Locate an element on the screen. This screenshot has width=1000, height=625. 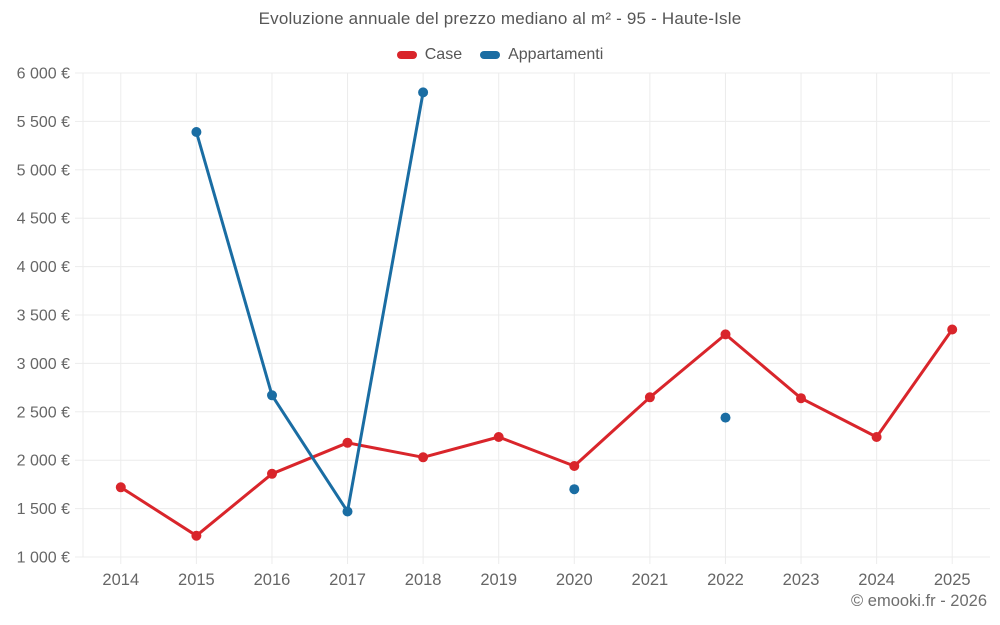
y-tick-label: 2 500 € is located at coordinates (43, 412).